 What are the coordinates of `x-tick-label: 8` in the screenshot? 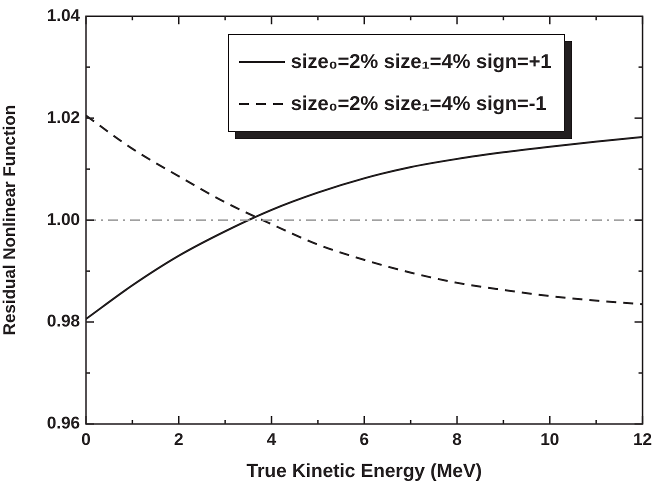 It's located at (457, 439).